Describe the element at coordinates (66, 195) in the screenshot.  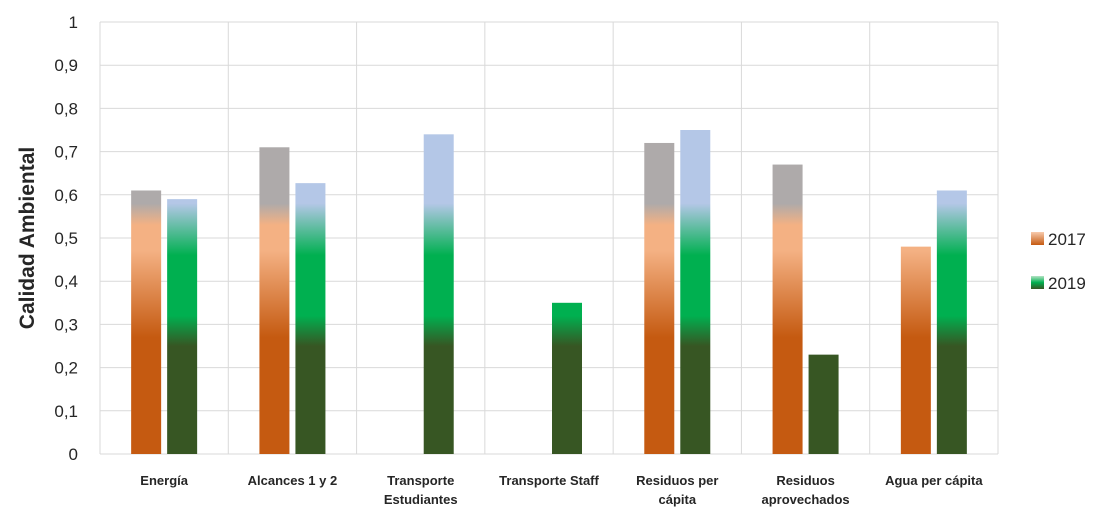
I see `y-tick-label: 0,6` at that location.